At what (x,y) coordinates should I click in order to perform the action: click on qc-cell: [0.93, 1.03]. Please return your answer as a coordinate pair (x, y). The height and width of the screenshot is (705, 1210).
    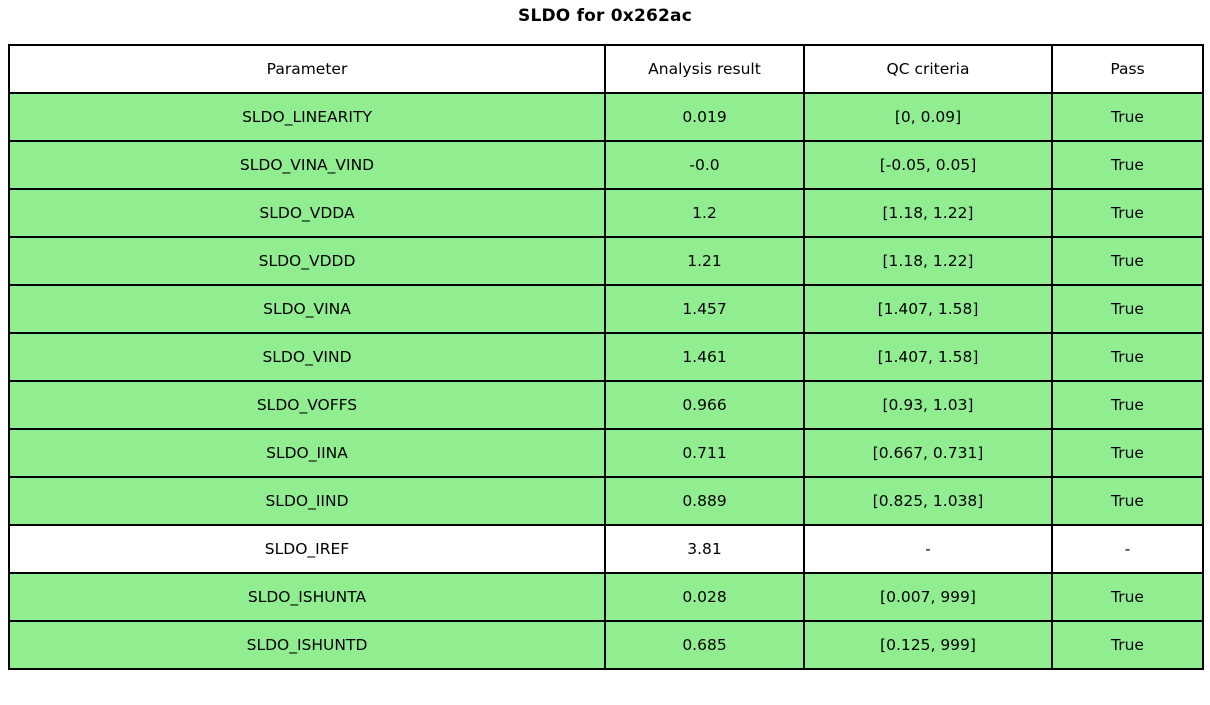
    Looking at the image, I should click on (928, 405).